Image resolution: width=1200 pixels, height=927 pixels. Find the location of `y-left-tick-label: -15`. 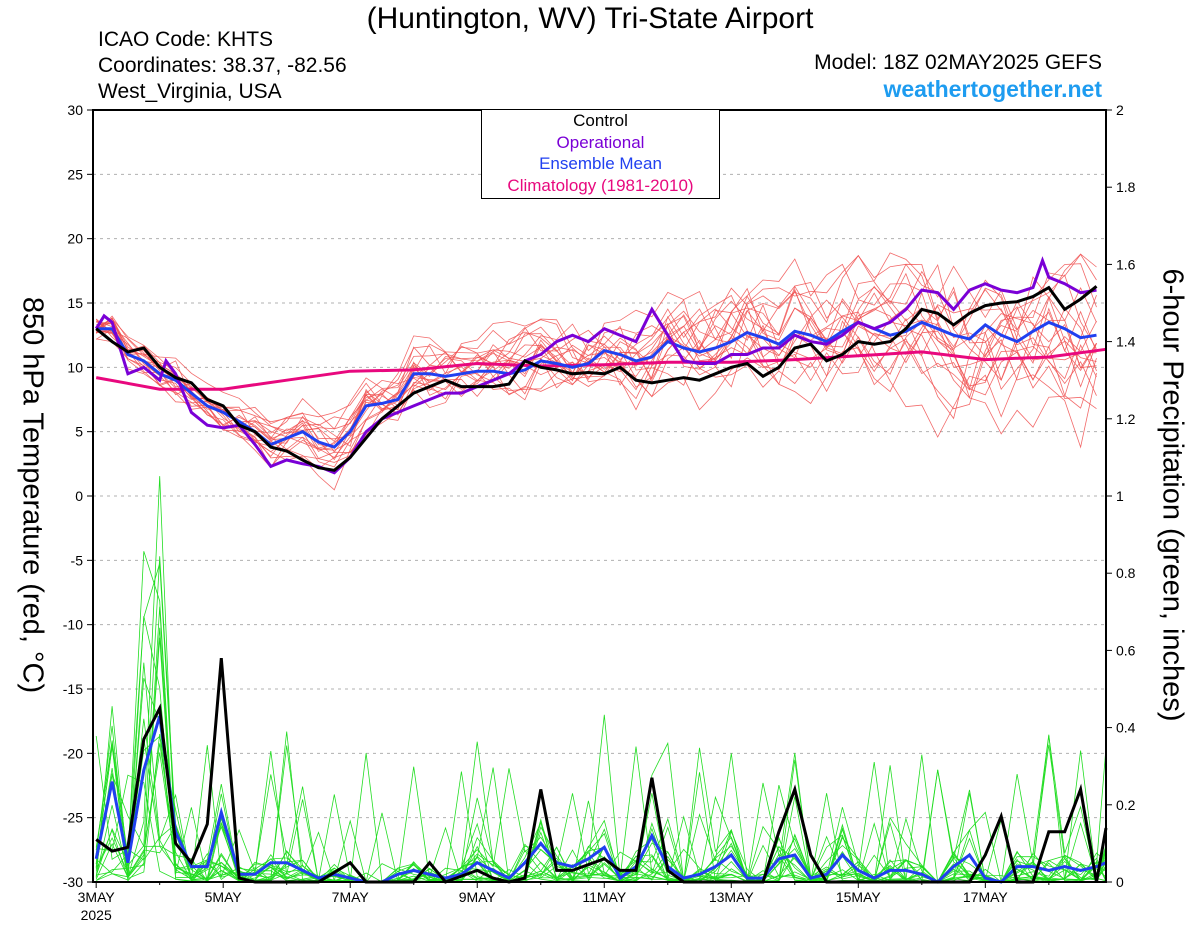

y-left-tick-label: -15 is located at coordinates (73, 689).